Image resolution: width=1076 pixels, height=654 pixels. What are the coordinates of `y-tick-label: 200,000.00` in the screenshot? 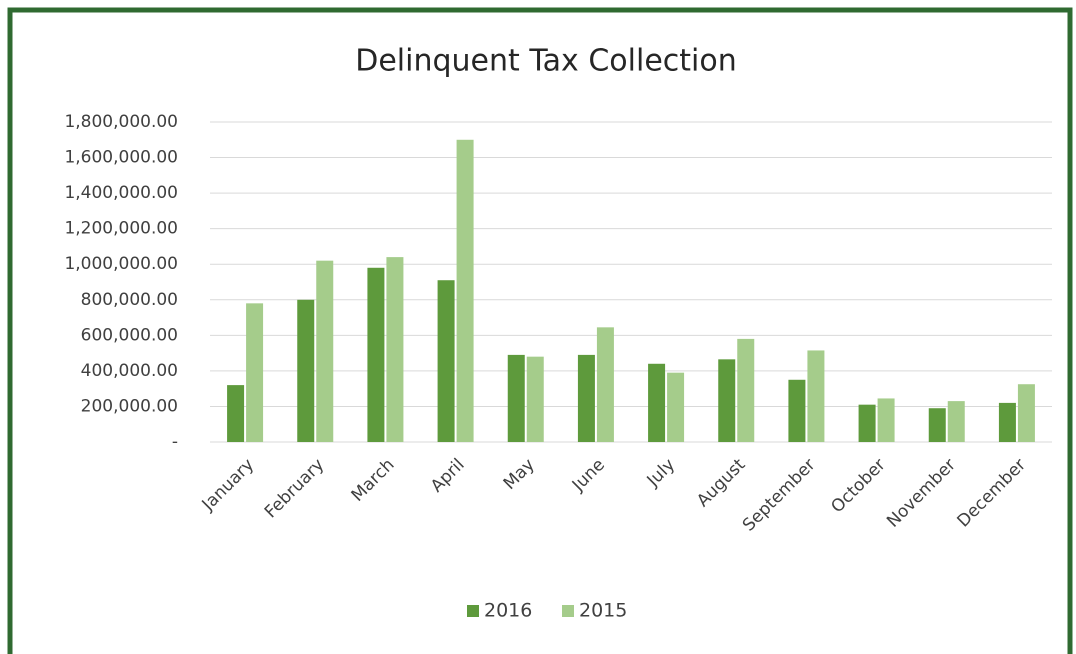 It's located at (129, 406).